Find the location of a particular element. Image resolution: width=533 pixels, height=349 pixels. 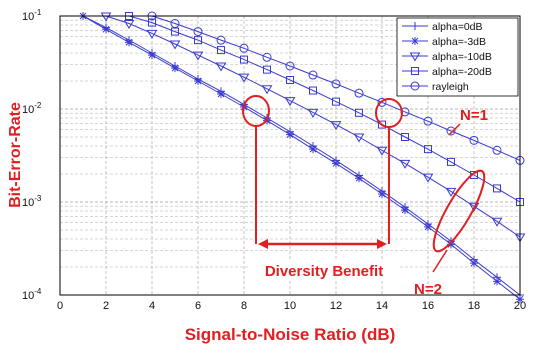

y-axis-label: Bit-Error-Rate is located at coordinates (15, 155).